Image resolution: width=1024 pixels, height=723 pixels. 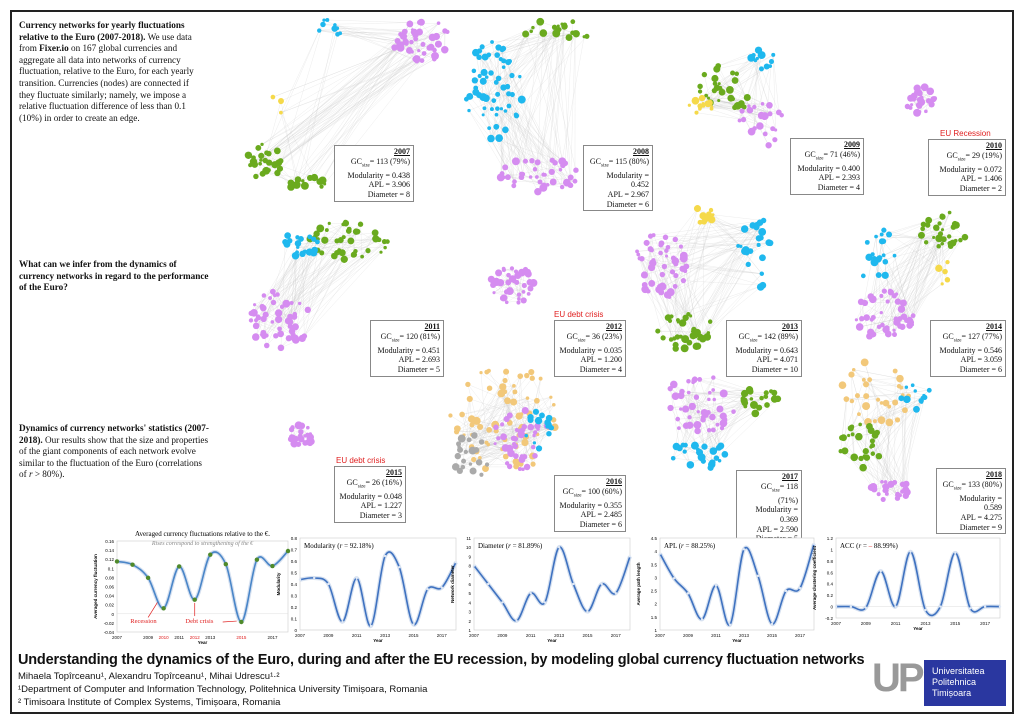 I want to click on x-tick-label: 2009, so click(x=148, y=637).